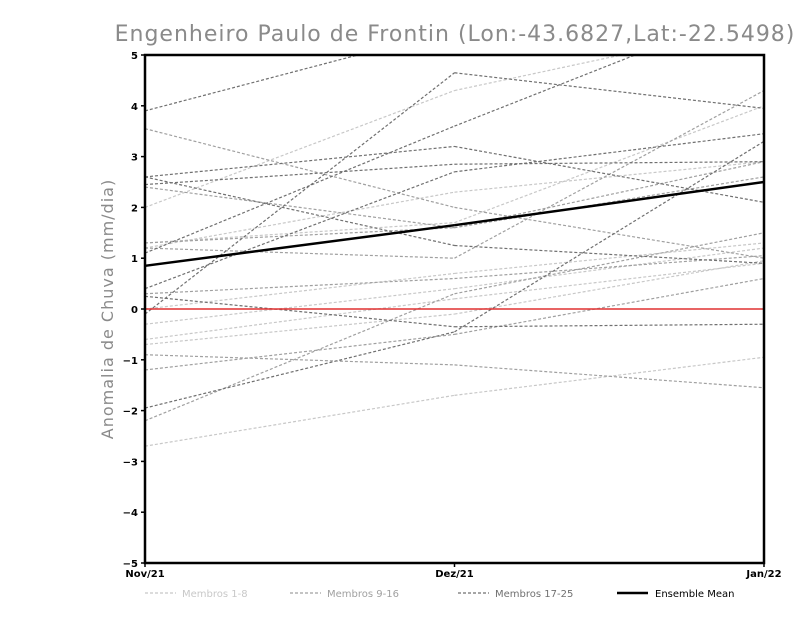 Image resolution: width=800 pixels, height=618 pixels. What do you see at coordinates (215, 594) in the screenshot?
I see `legend-label-membros-1-8: Membros 1-8` at bounding box center [215, 594].